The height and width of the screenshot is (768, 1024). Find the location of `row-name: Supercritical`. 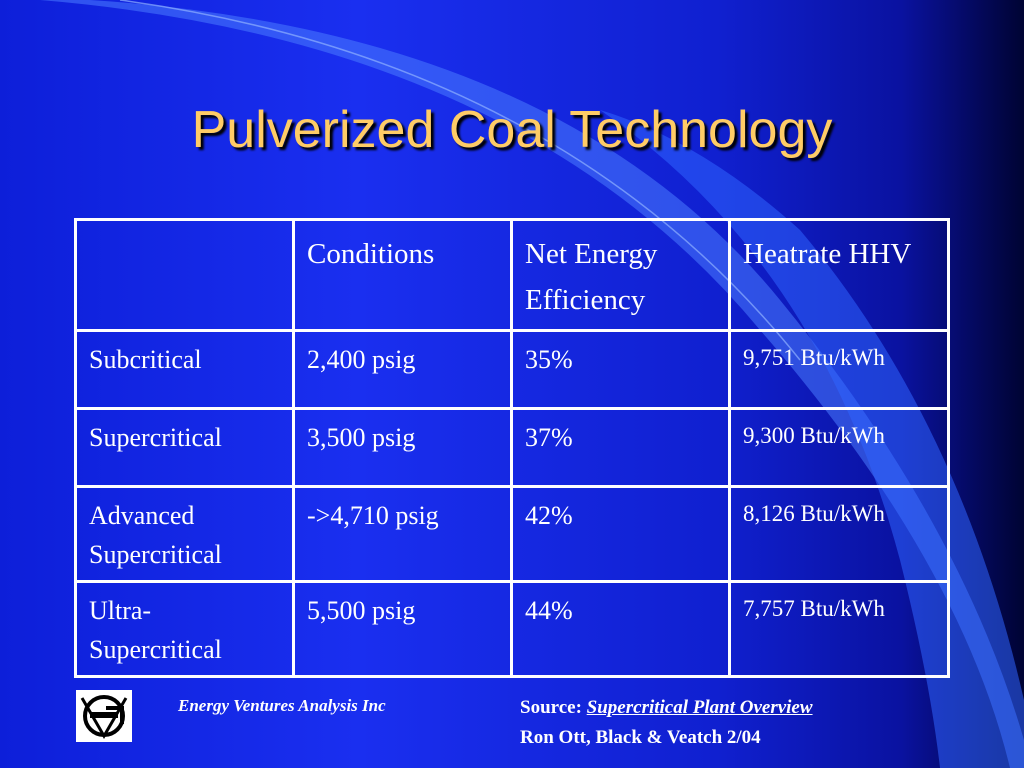

row-name: Supercritical is located at coordinates (184, 447).